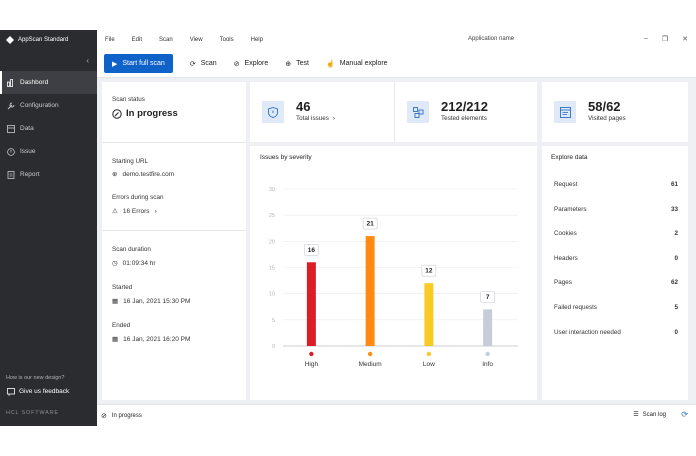  I want to click on scan-duration-value: 01:09:34 hr, so click(139, 263).